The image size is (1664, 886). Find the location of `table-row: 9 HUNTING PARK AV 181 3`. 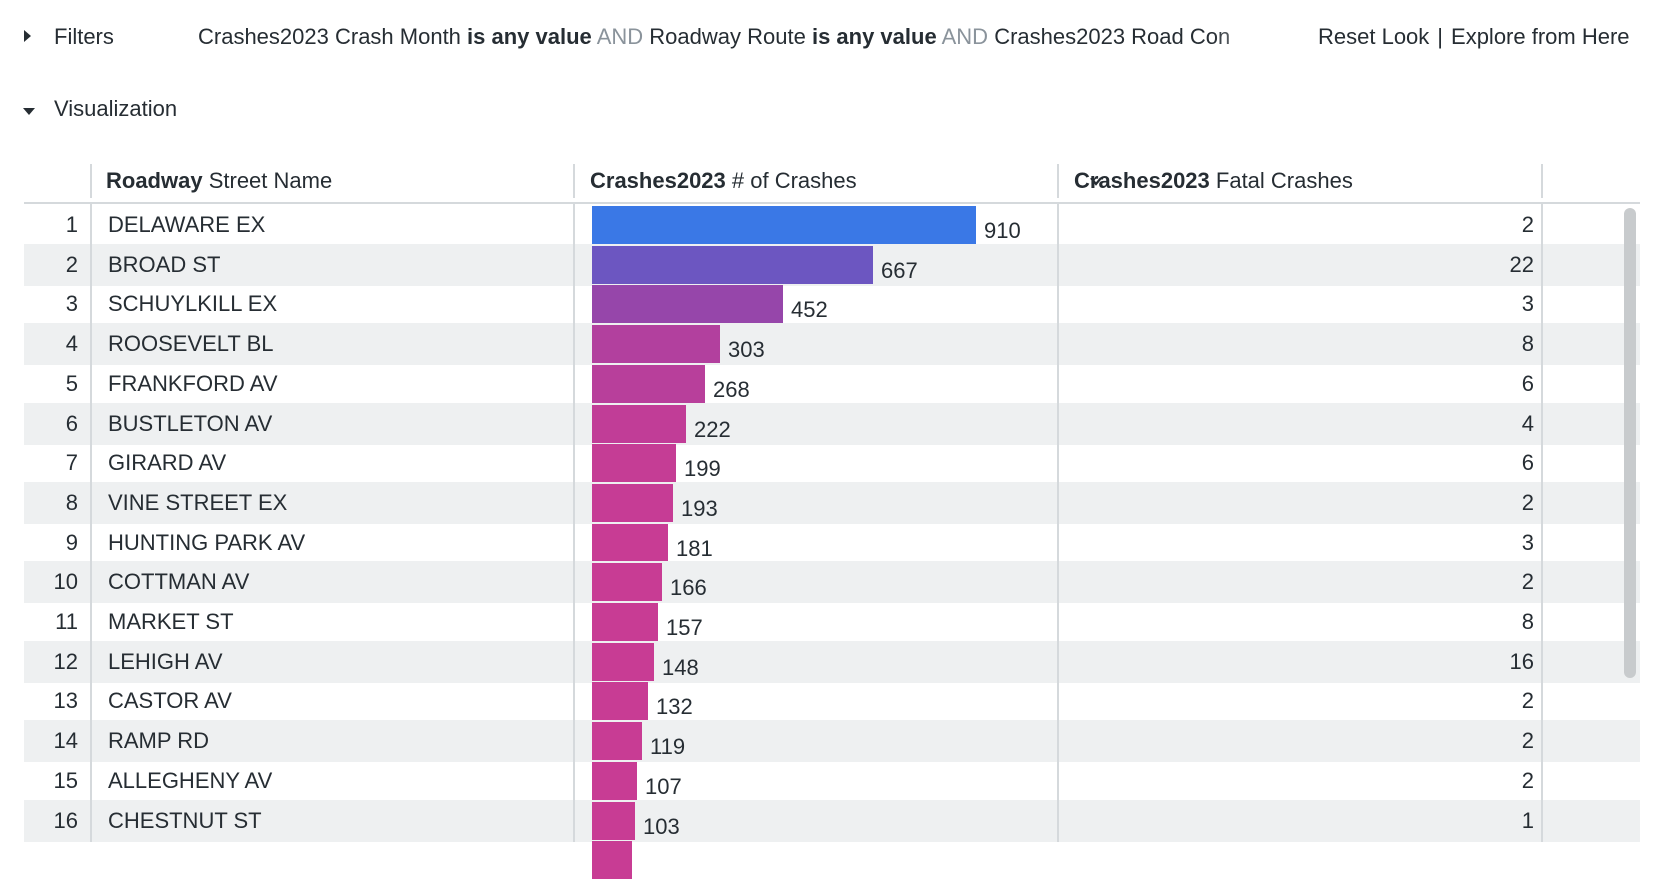

table-row: 9 HUNTING PARK AV 181 3 is located at coordinates (832, 542).